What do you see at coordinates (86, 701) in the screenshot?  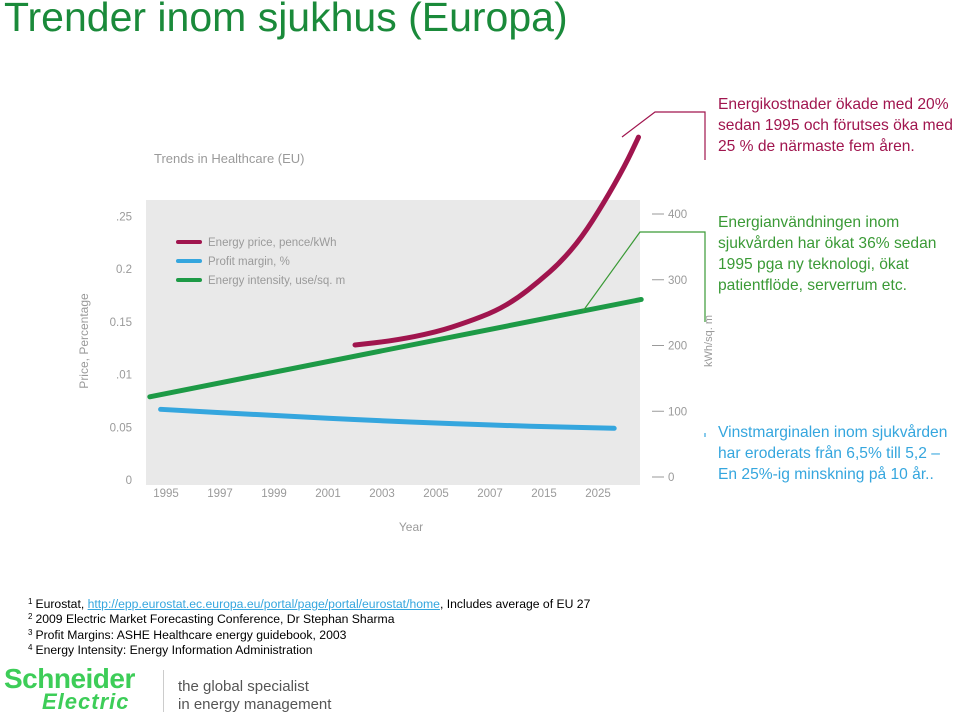 I see `logo-brand-line2: Electric` at bounding box center [86, 701].